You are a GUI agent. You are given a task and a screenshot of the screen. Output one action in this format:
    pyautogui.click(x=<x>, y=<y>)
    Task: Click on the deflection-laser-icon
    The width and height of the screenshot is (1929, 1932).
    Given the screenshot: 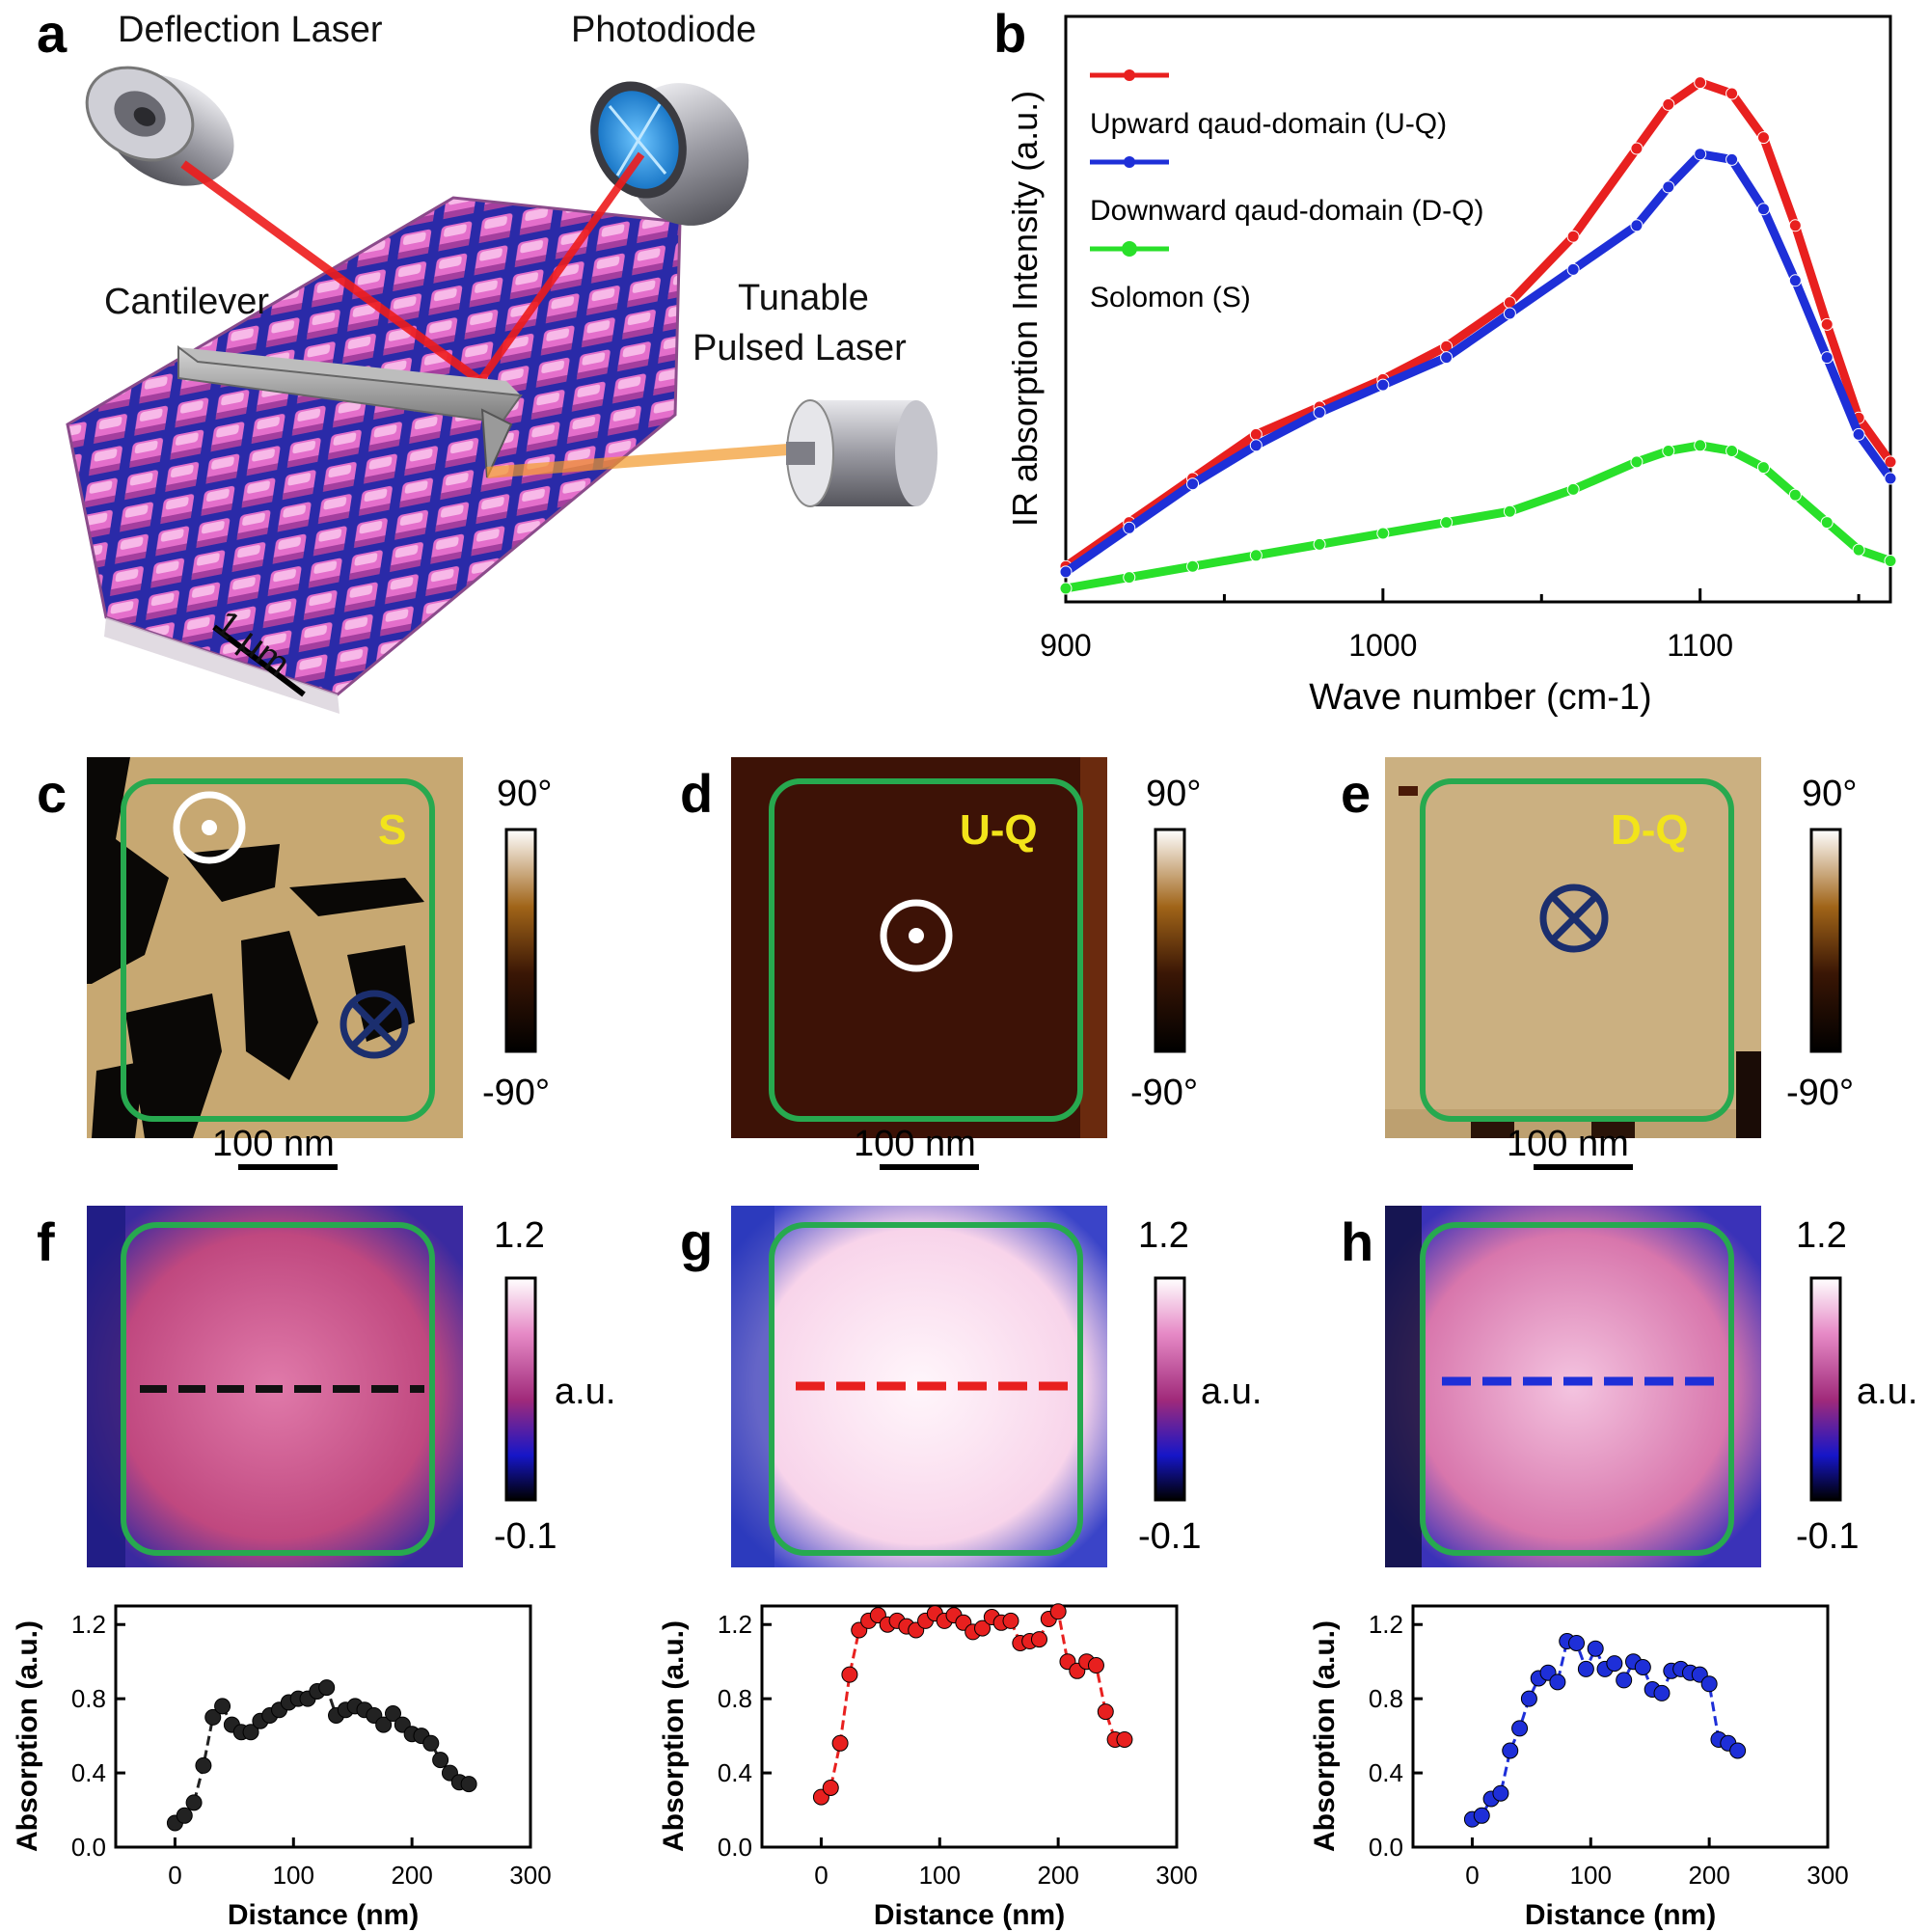 What is the action you would take?
    pyautogui.click(x=160, y=126)
    